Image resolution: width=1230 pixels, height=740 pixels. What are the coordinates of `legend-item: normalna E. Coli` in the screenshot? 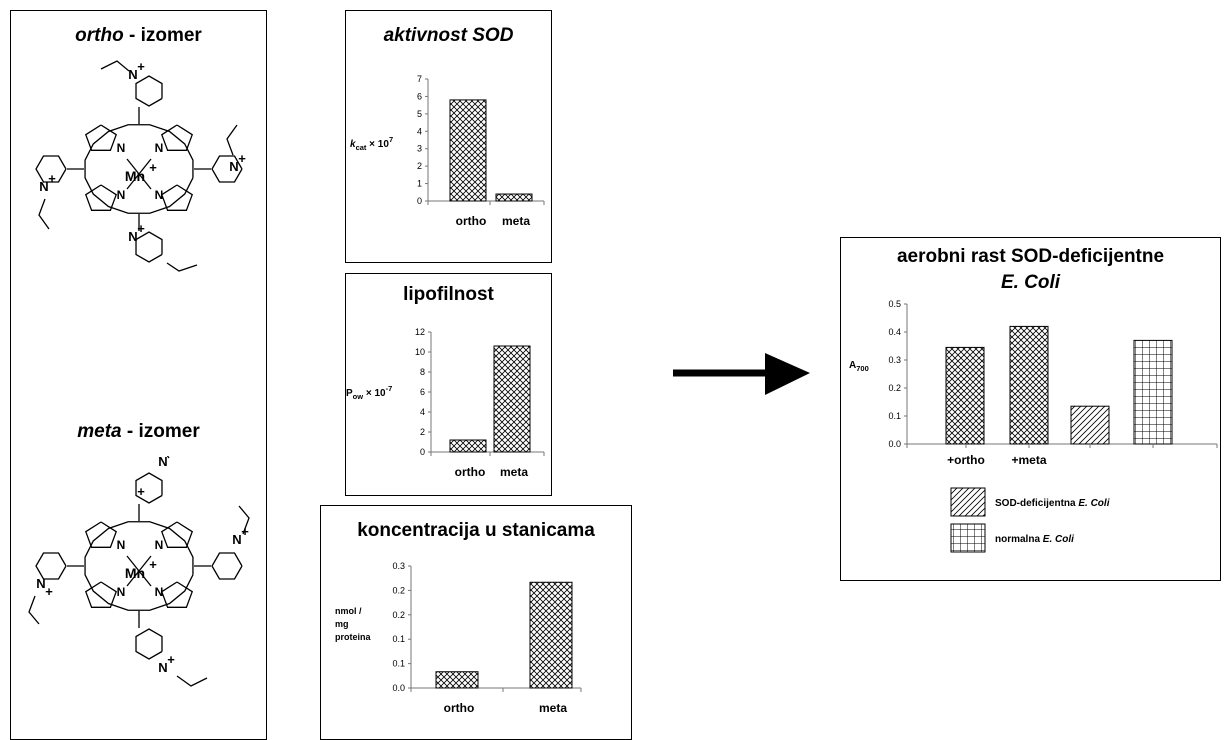 It's located at (1012, 538).